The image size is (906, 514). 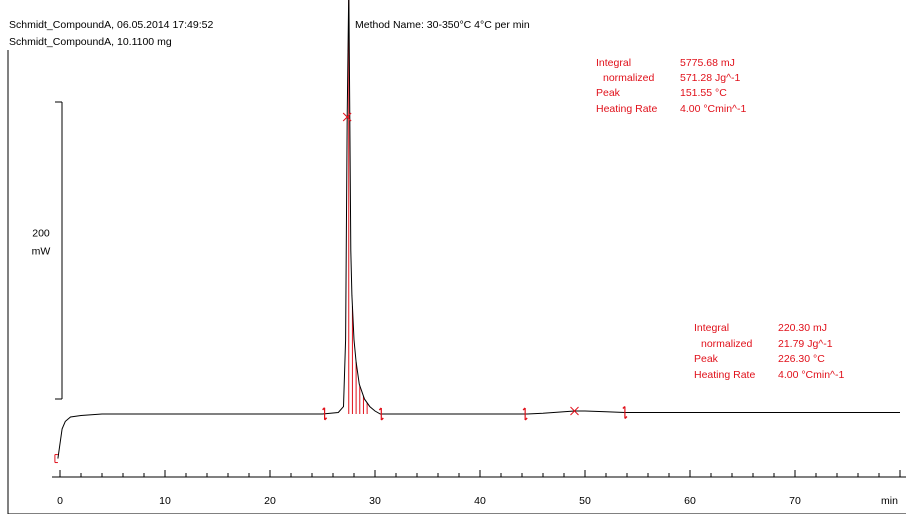 I want to click on x-tick-label: 10, so click(x=165, y=501).